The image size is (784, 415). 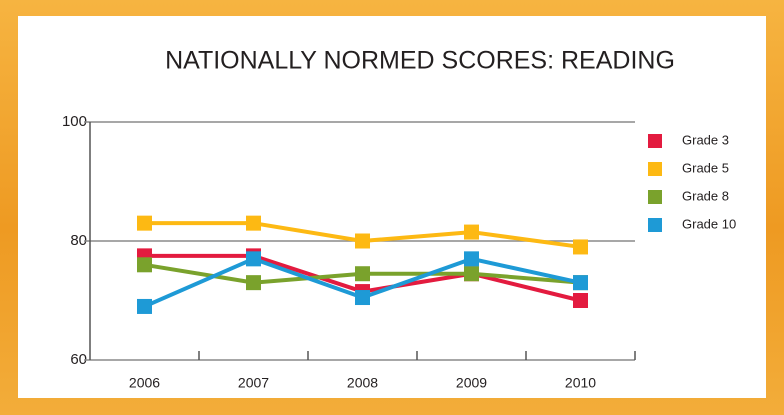 I want to click on legend-label: Grade 8, so click(x=705, y=195).